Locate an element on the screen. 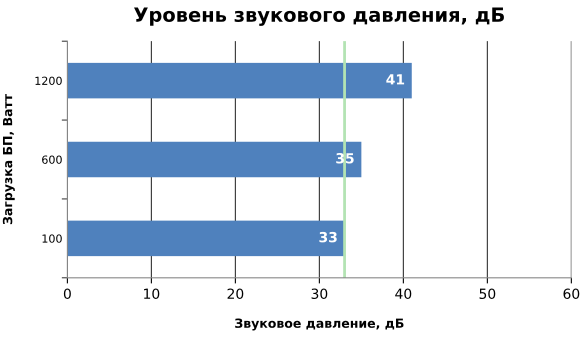 This screenshot has width=586, height=343. x-tick-label: 0 is located at coordinates (67, 293).